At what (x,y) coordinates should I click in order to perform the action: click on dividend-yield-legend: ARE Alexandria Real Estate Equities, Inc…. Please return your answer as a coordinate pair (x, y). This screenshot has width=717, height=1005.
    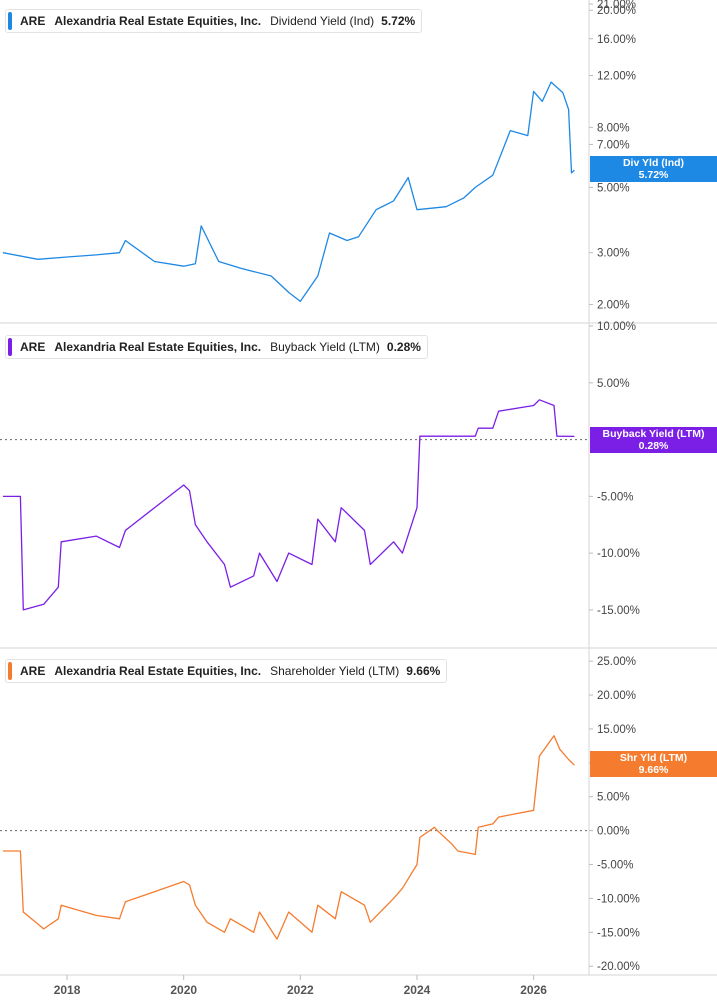
    Looking at the image, I should click on (214, 21).